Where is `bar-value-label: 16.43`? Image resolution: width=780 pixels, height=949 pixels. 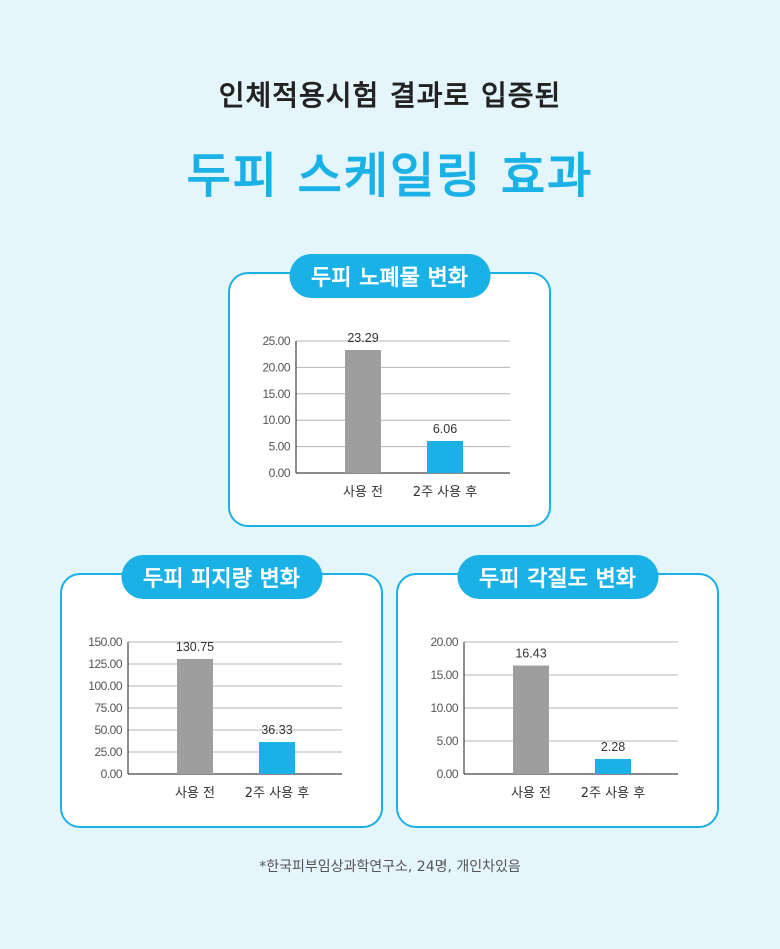 bar-value-label: 16.43 is located at coordinates (530, 654).